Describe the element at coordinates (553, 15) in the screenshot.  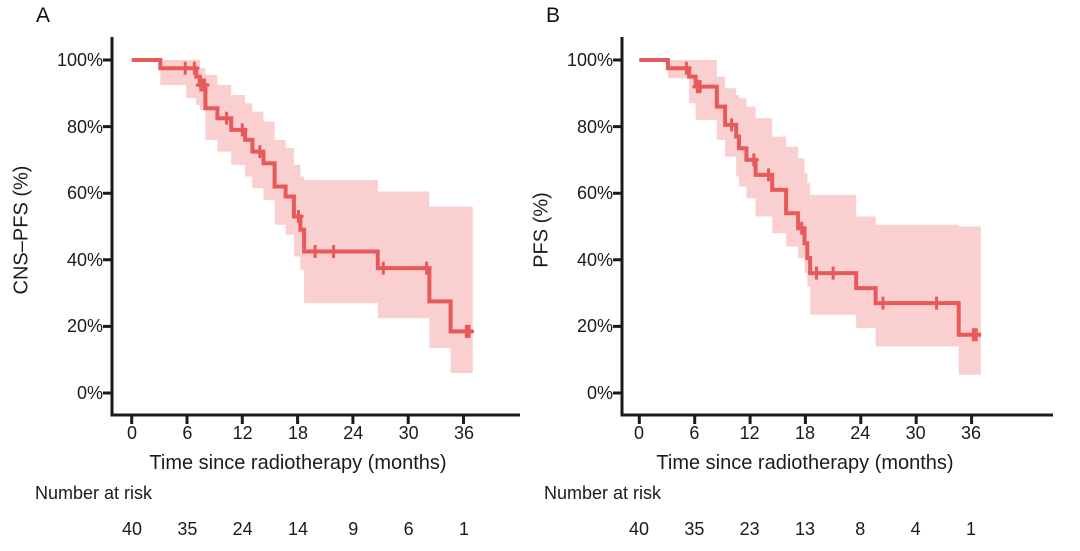
I see `panel-b-letter: B` at that location.